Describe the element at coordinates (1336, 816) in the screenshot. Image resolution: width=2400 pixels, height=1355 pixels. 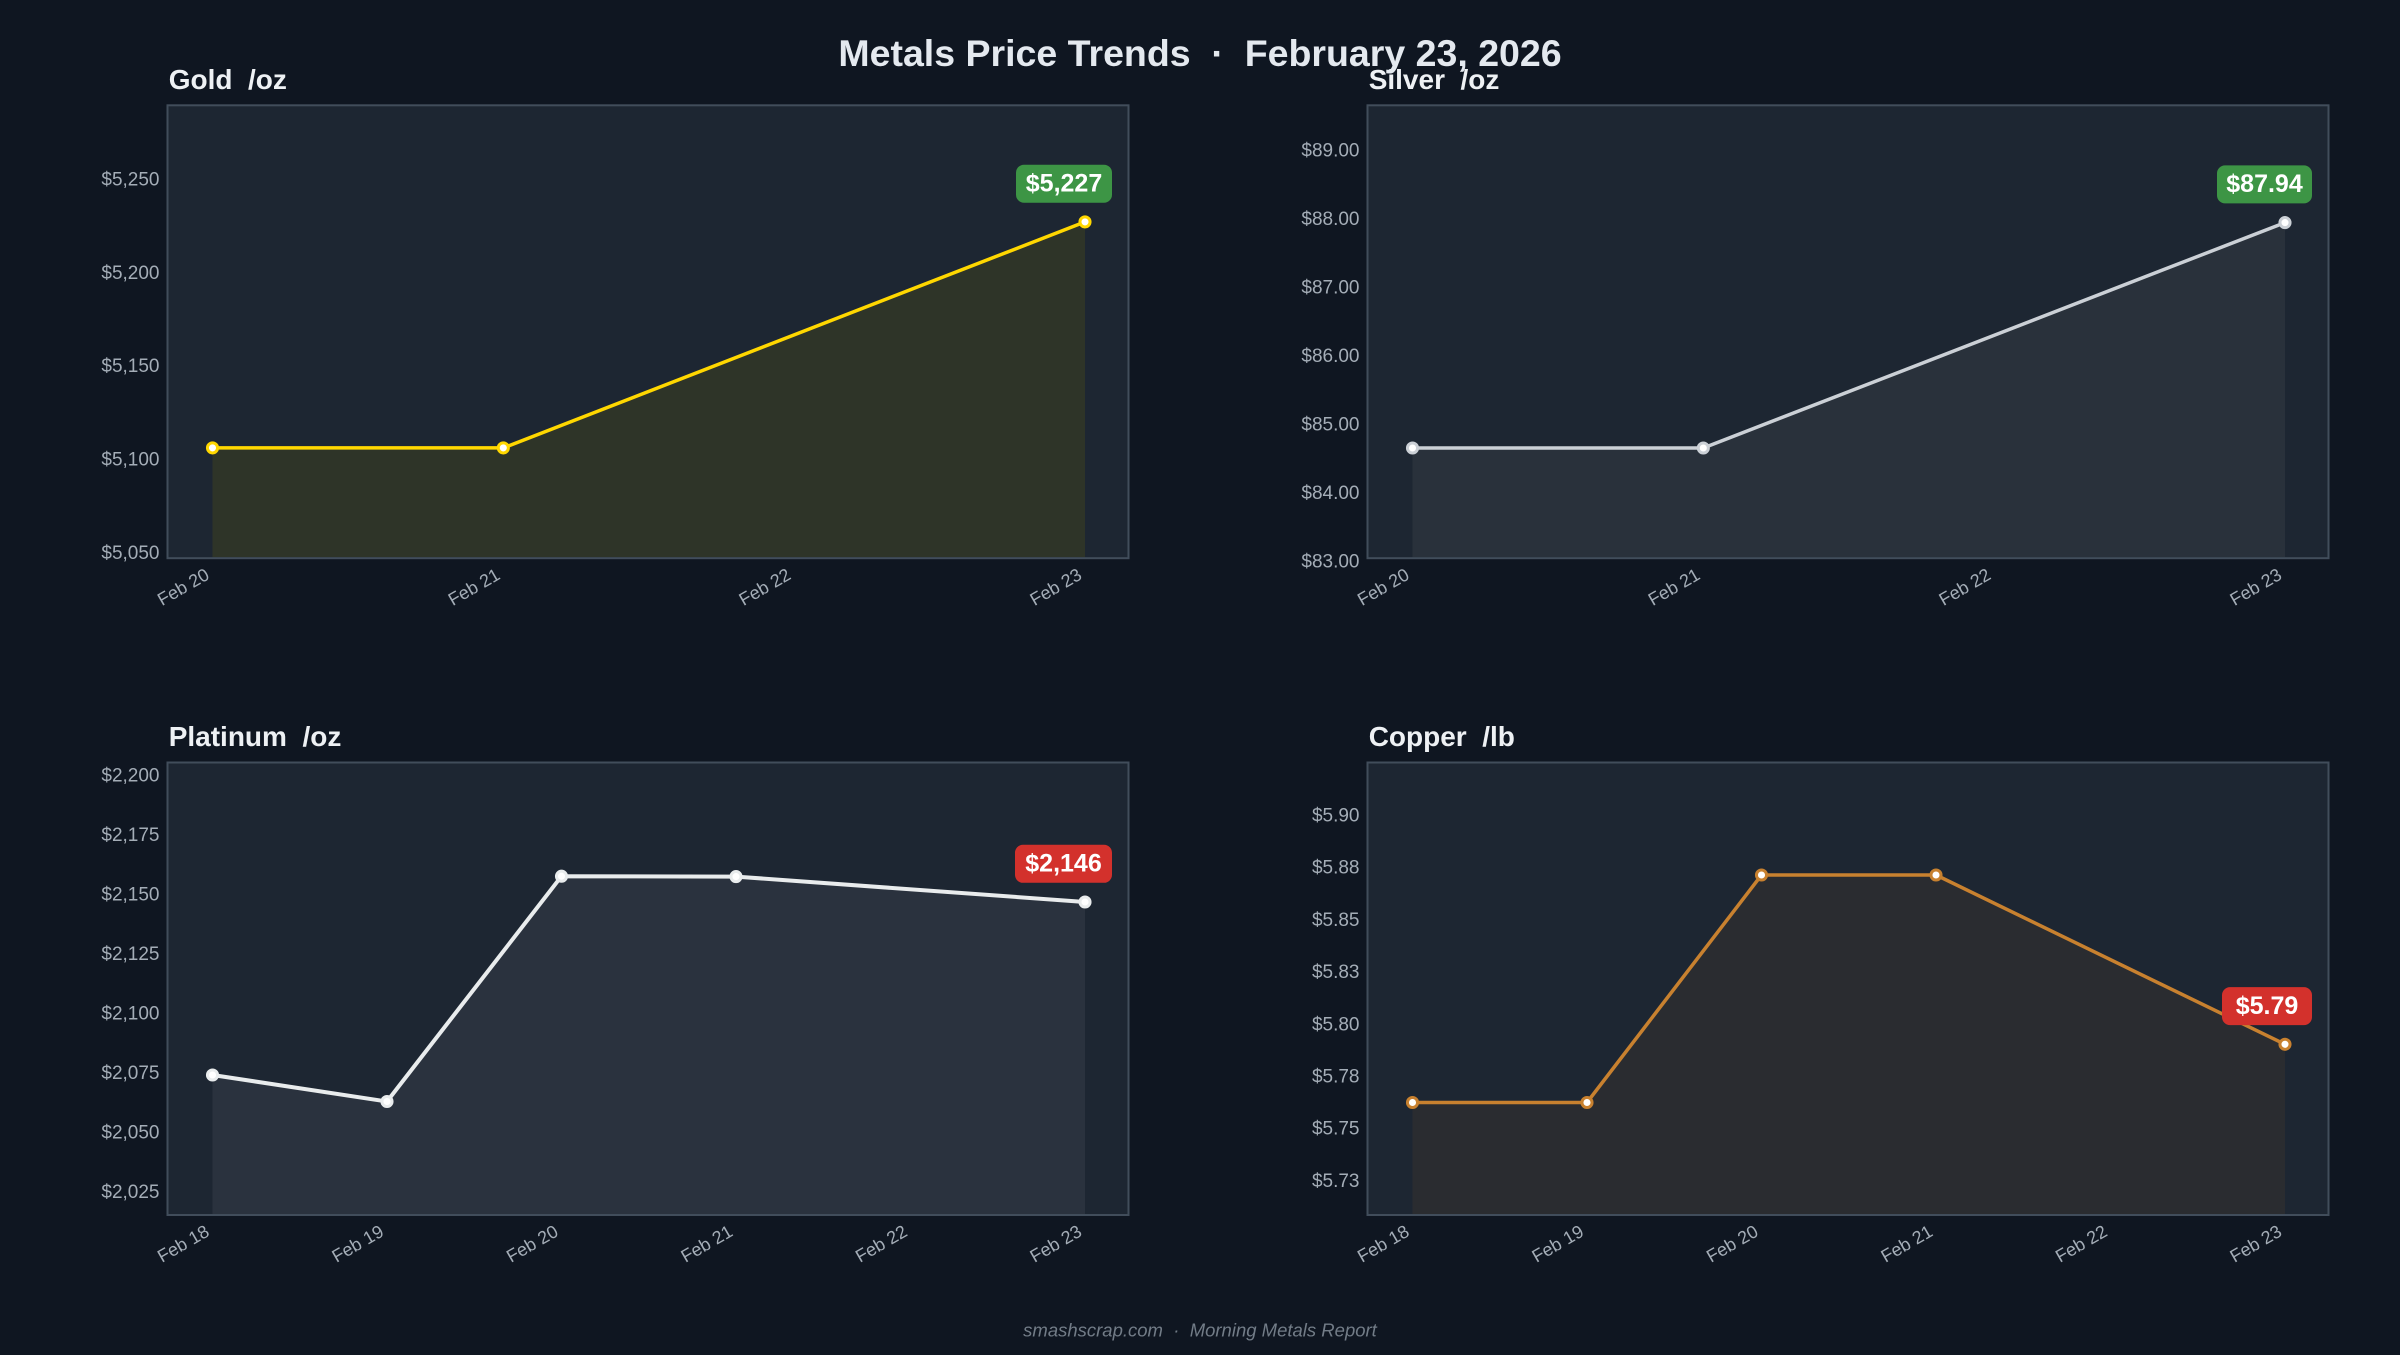
I see `svg-text: $5.90` at that location.